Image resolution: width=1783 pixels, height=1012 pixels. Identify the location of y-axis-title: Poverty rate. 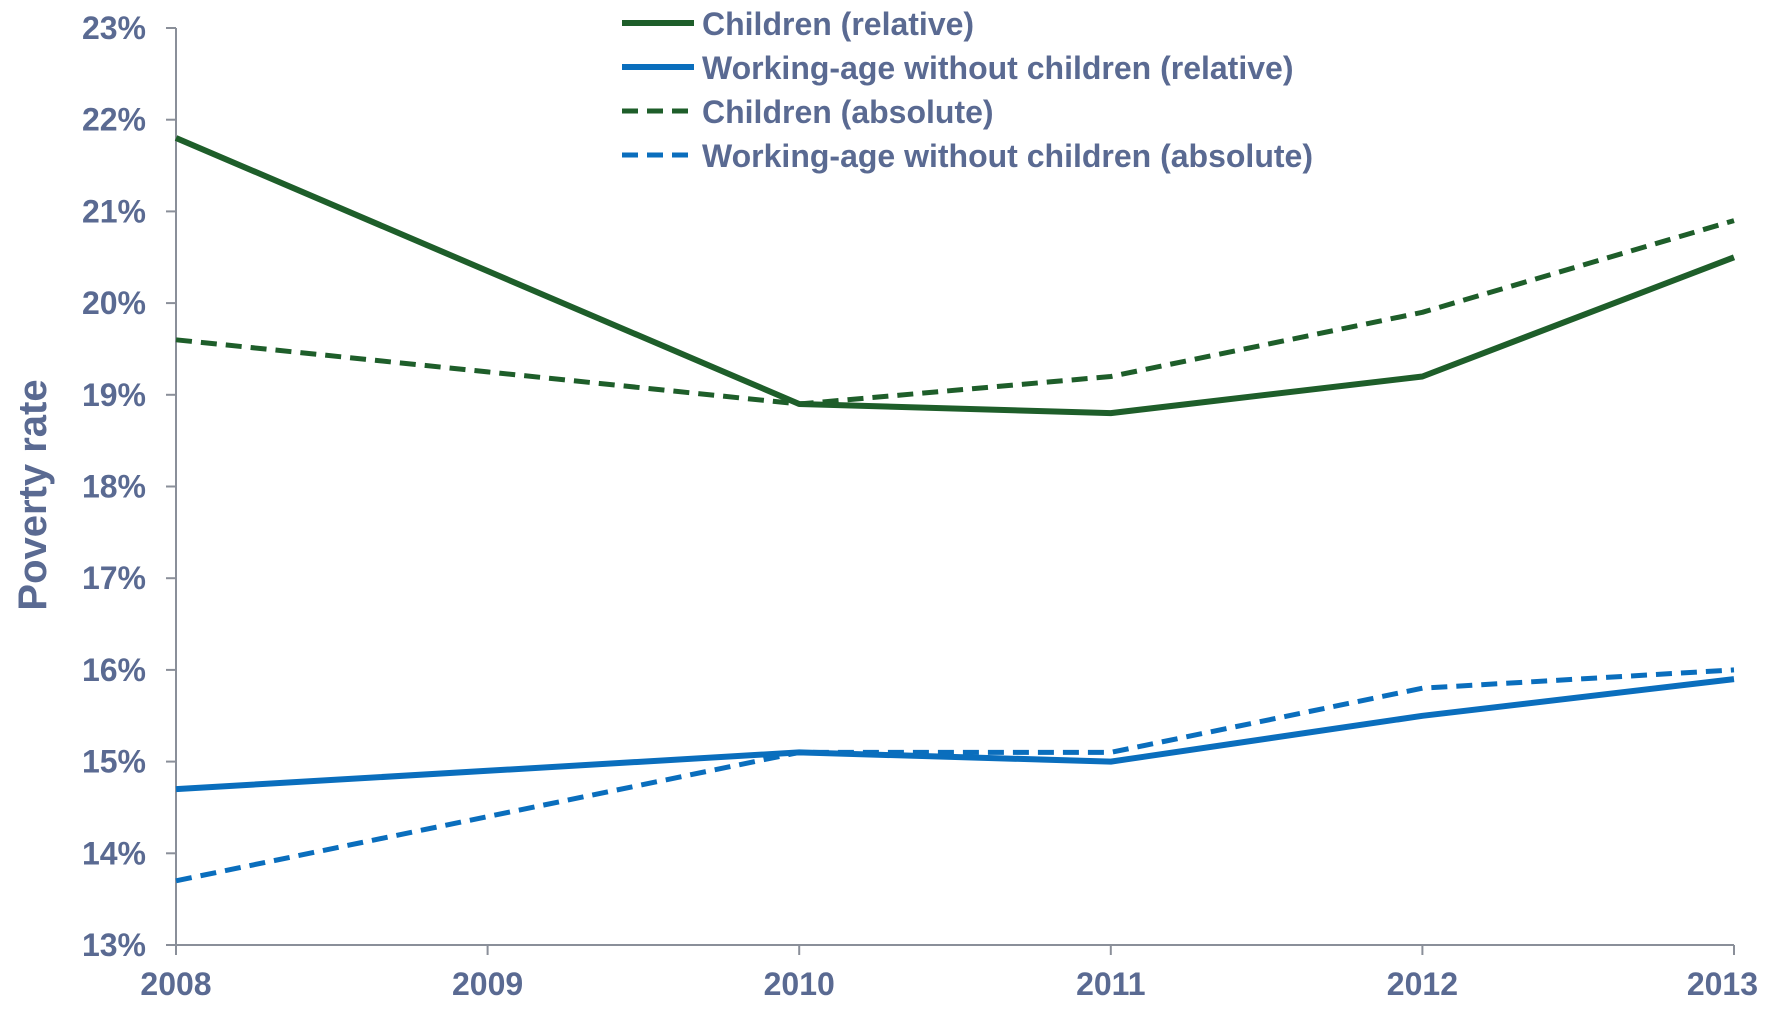
(33, 494).